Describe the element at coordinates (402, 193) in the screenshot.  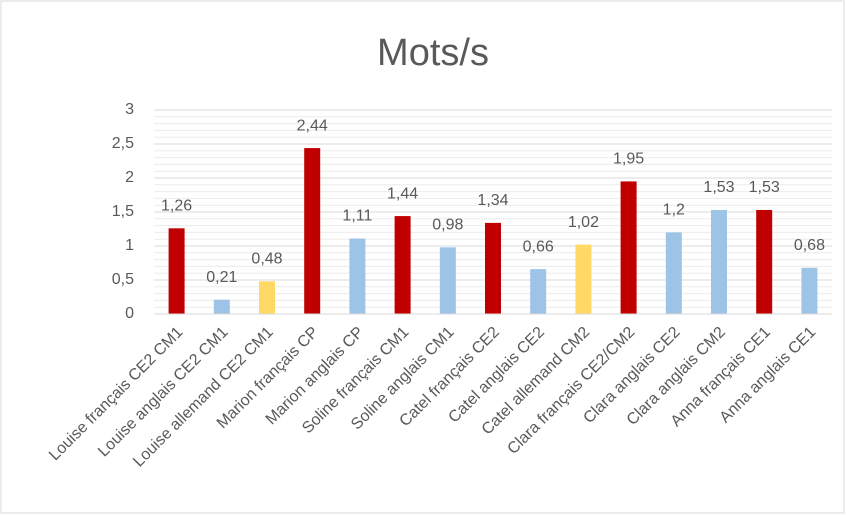
I see `value-label: 1,44` at that location.